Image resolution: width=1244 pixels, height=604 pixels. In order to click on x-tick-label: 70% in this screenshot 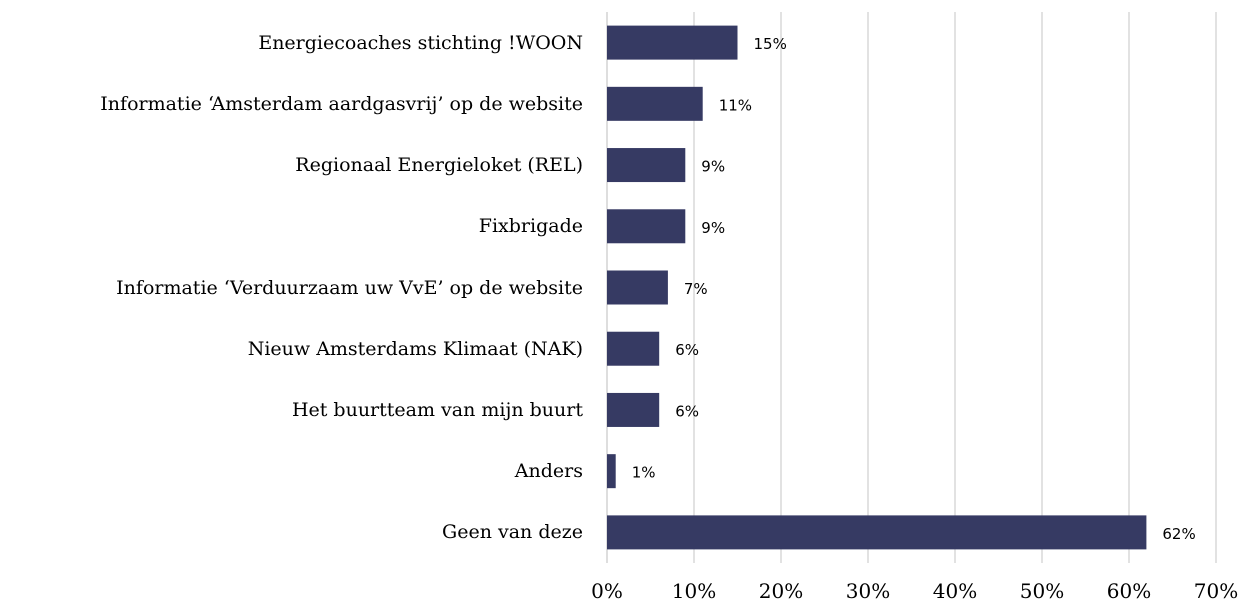, I will do `click(1216, 591)`.